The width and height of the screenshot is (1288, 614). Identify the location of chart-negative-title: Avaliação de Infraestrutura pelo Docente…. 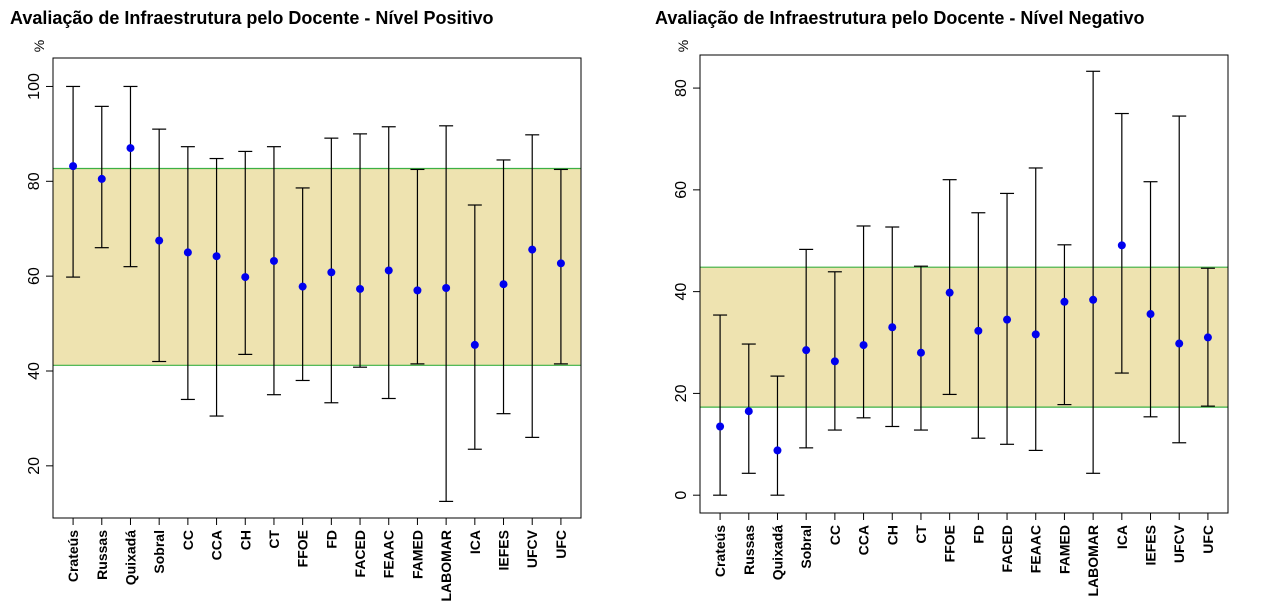
(900, 18).